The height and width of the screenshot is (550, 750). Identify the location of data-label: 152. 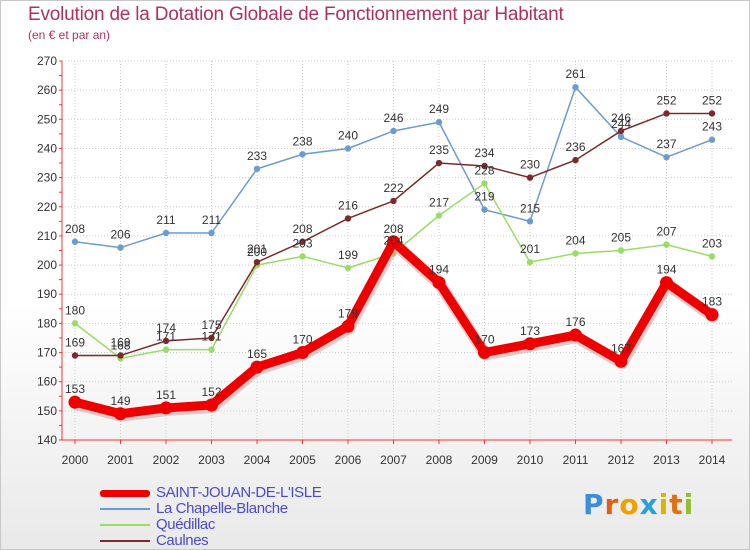
(211, 392).